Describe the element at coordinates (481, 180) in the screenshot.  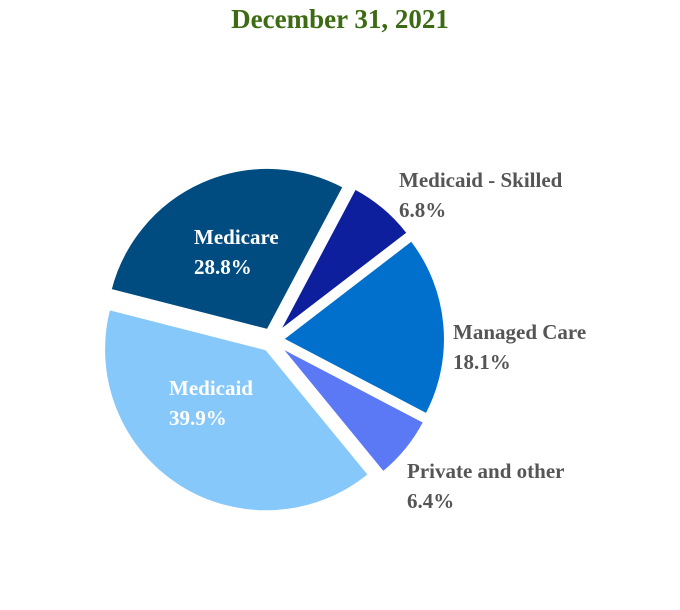
I see `slice-label: Medicaid - Skilled` at that location.